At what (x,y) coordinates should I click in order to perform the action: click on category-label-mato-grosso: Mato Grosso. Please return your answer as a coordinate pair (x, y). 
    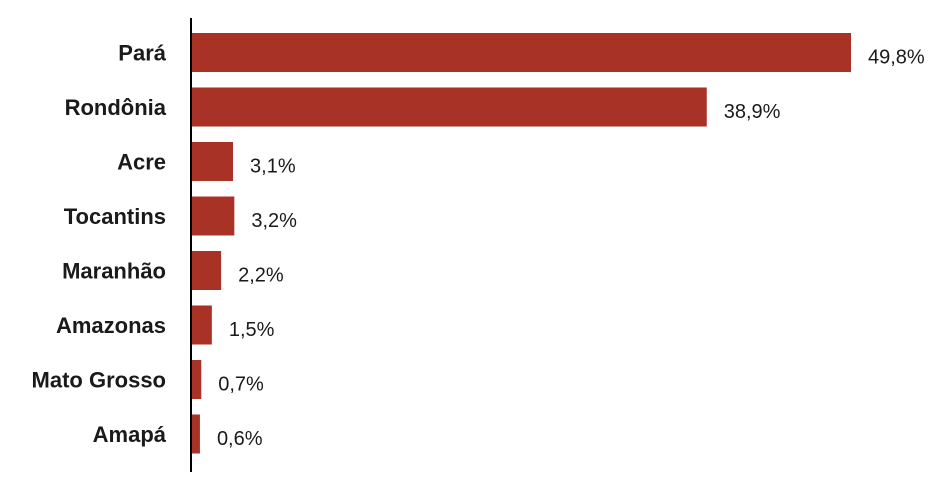
    Looking at the image, I should click on (99, 380).